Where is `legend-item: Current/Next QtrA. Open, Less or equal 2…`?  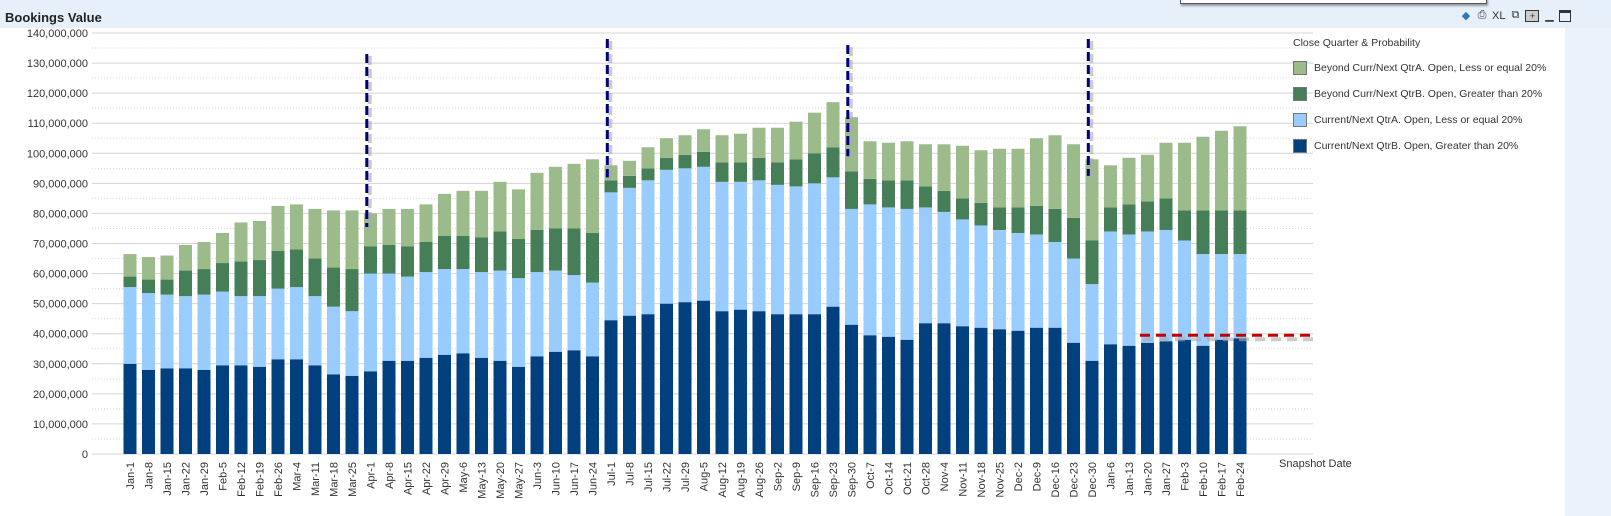
legend-item: Current/Next QtrA. Open, Less or equal 2… is located at coordinates (1419, 120).